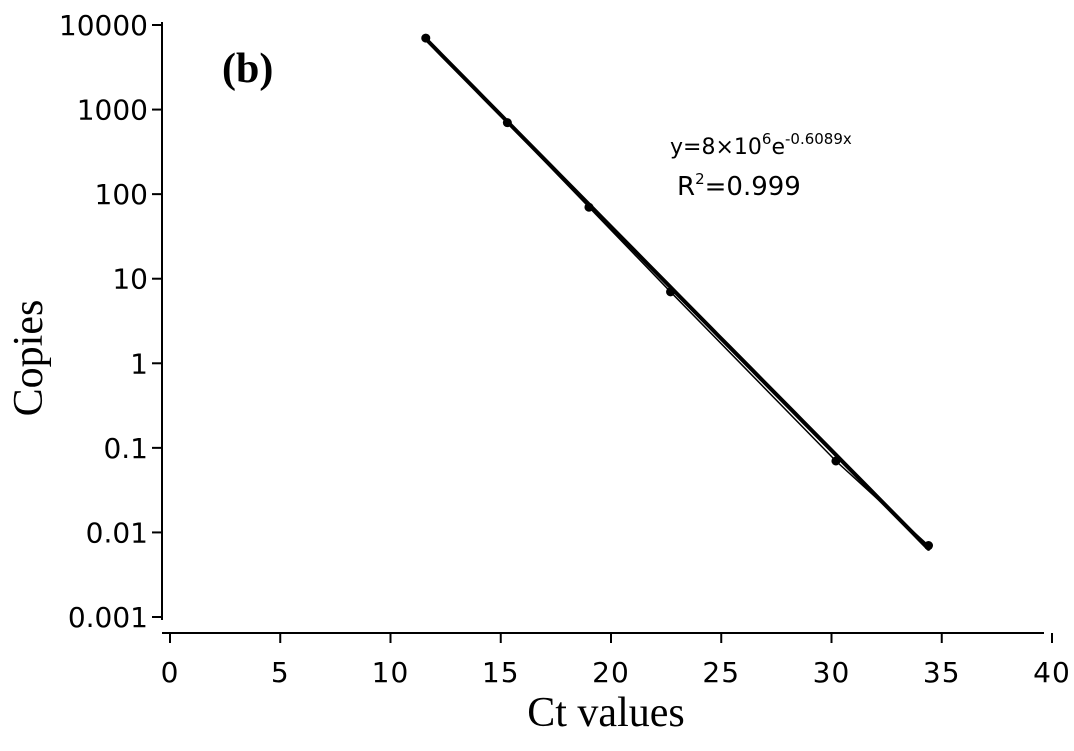  I want to click on panel-label: (b), so click(247, 69).